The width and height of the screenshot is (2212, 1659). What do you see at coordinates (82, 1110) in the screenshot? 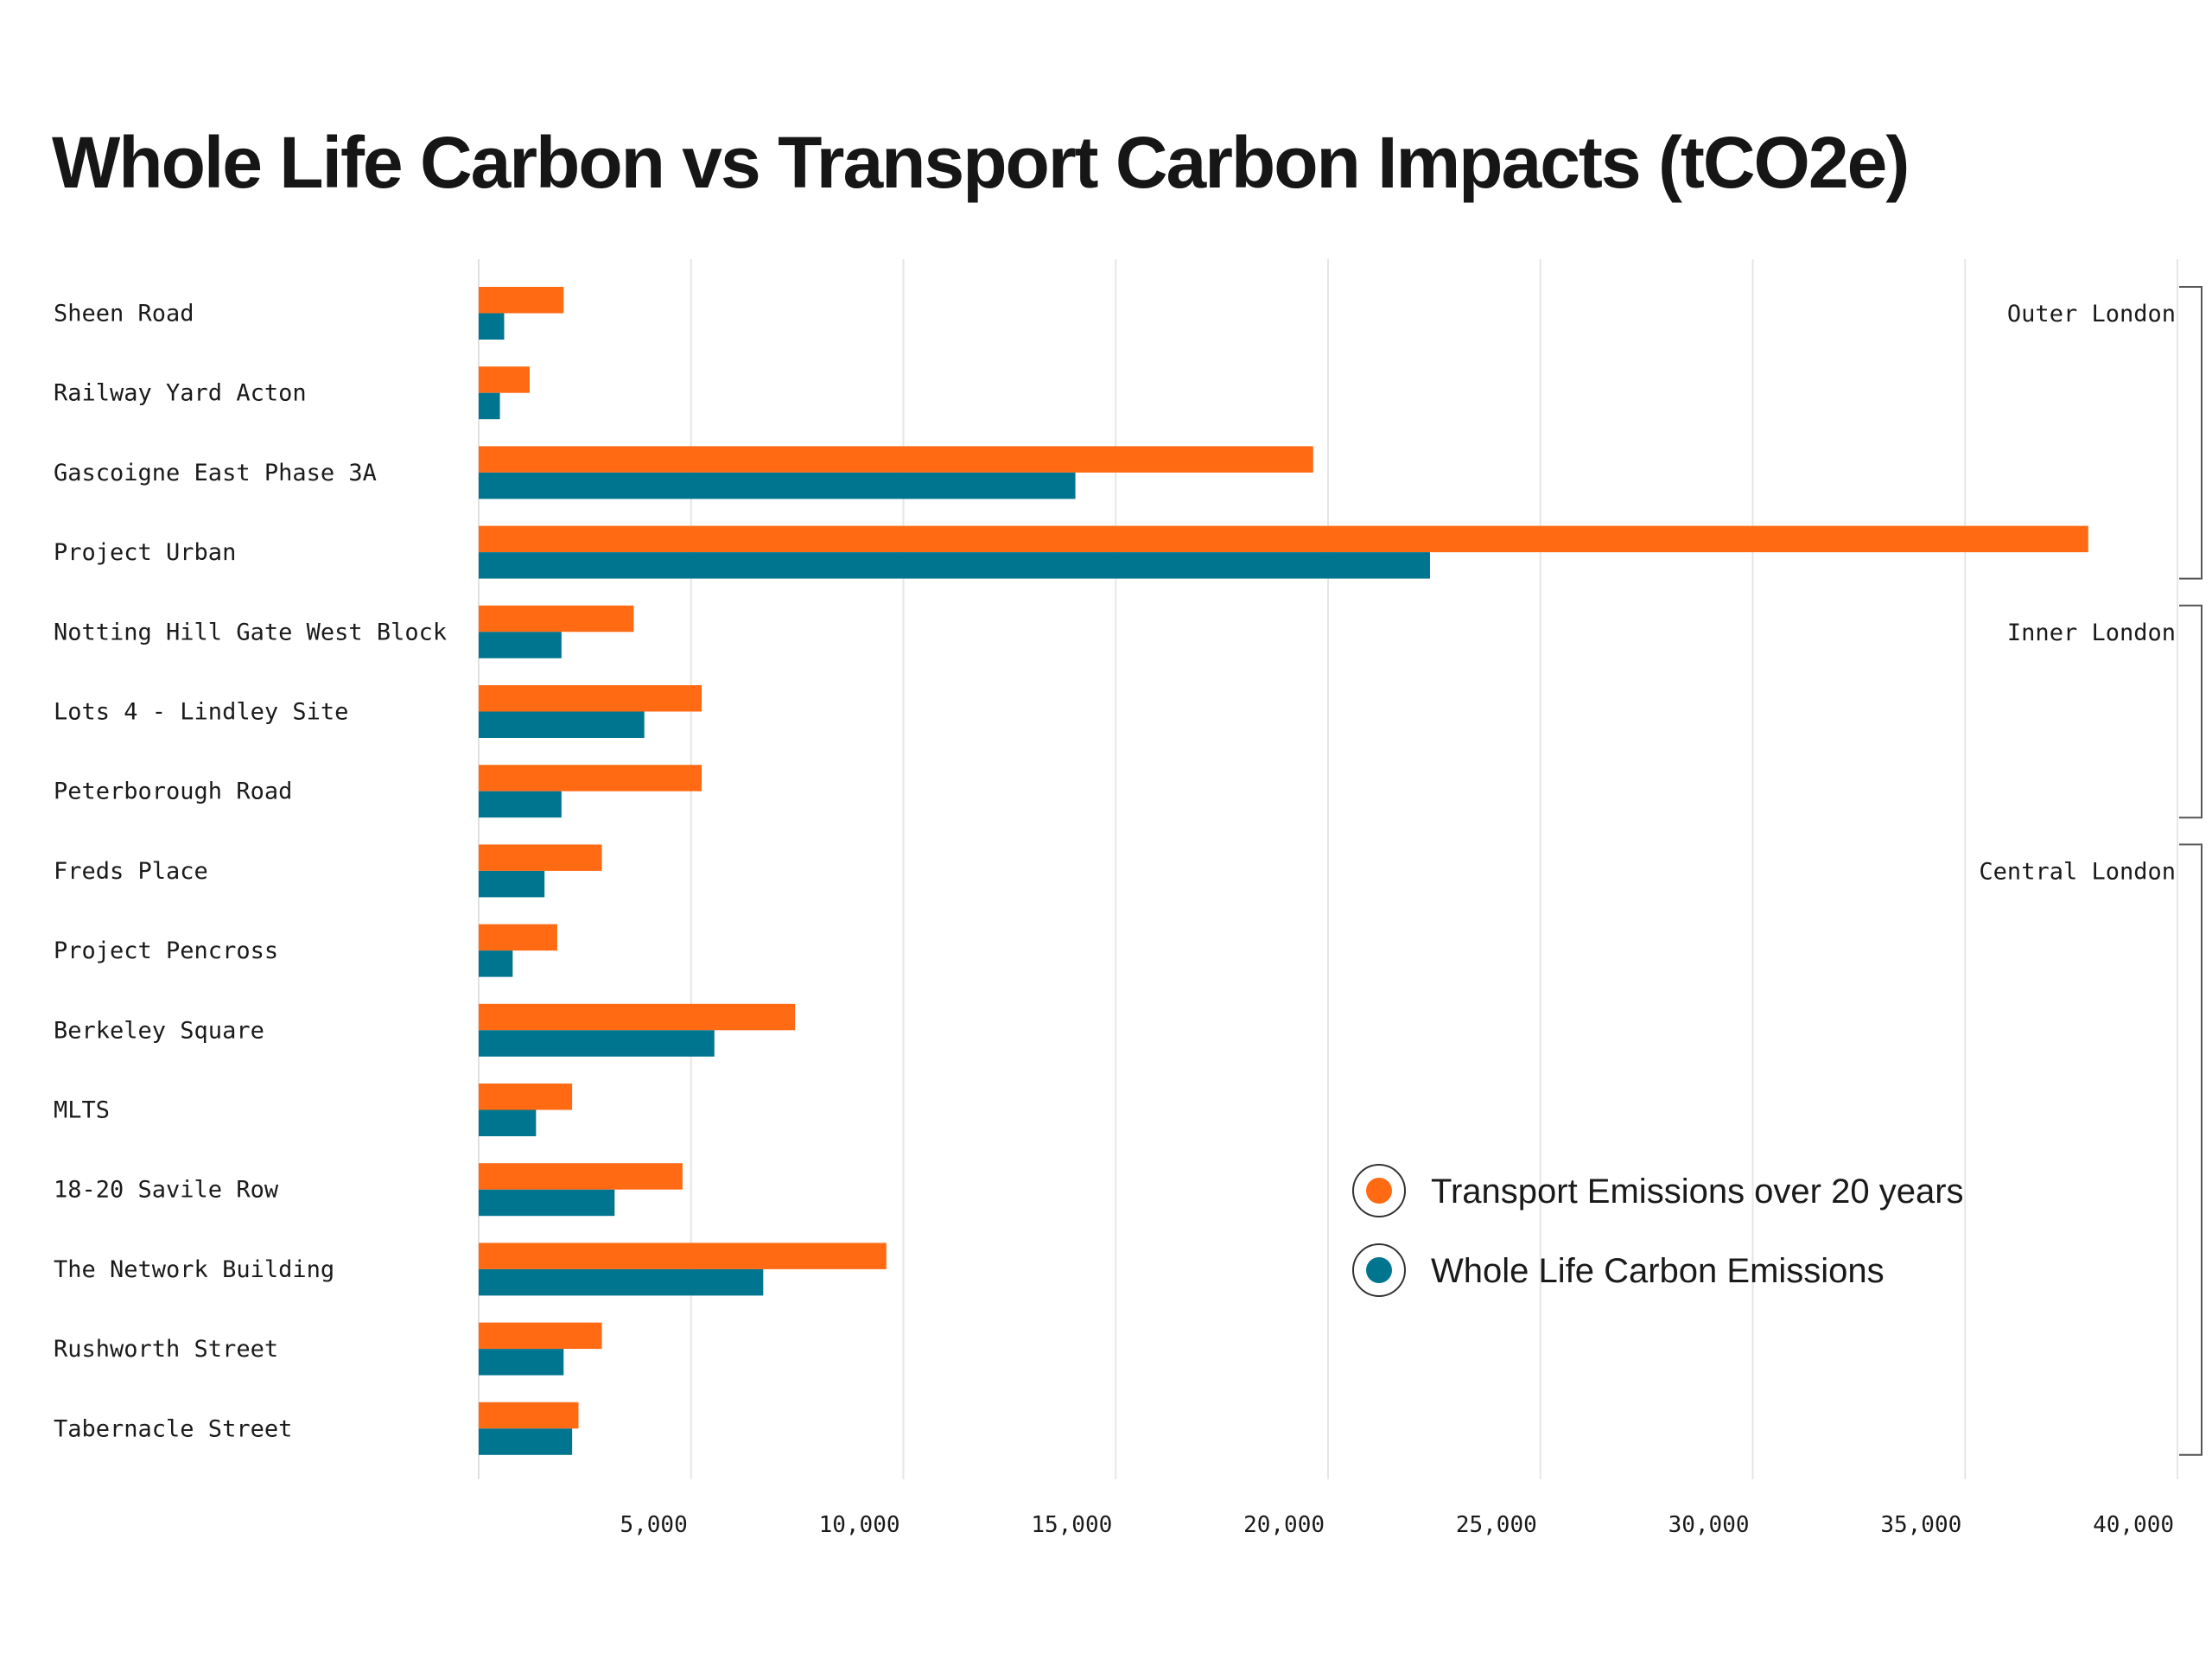
I see `category-label: MLTS` at bounding box center [82, 1110].